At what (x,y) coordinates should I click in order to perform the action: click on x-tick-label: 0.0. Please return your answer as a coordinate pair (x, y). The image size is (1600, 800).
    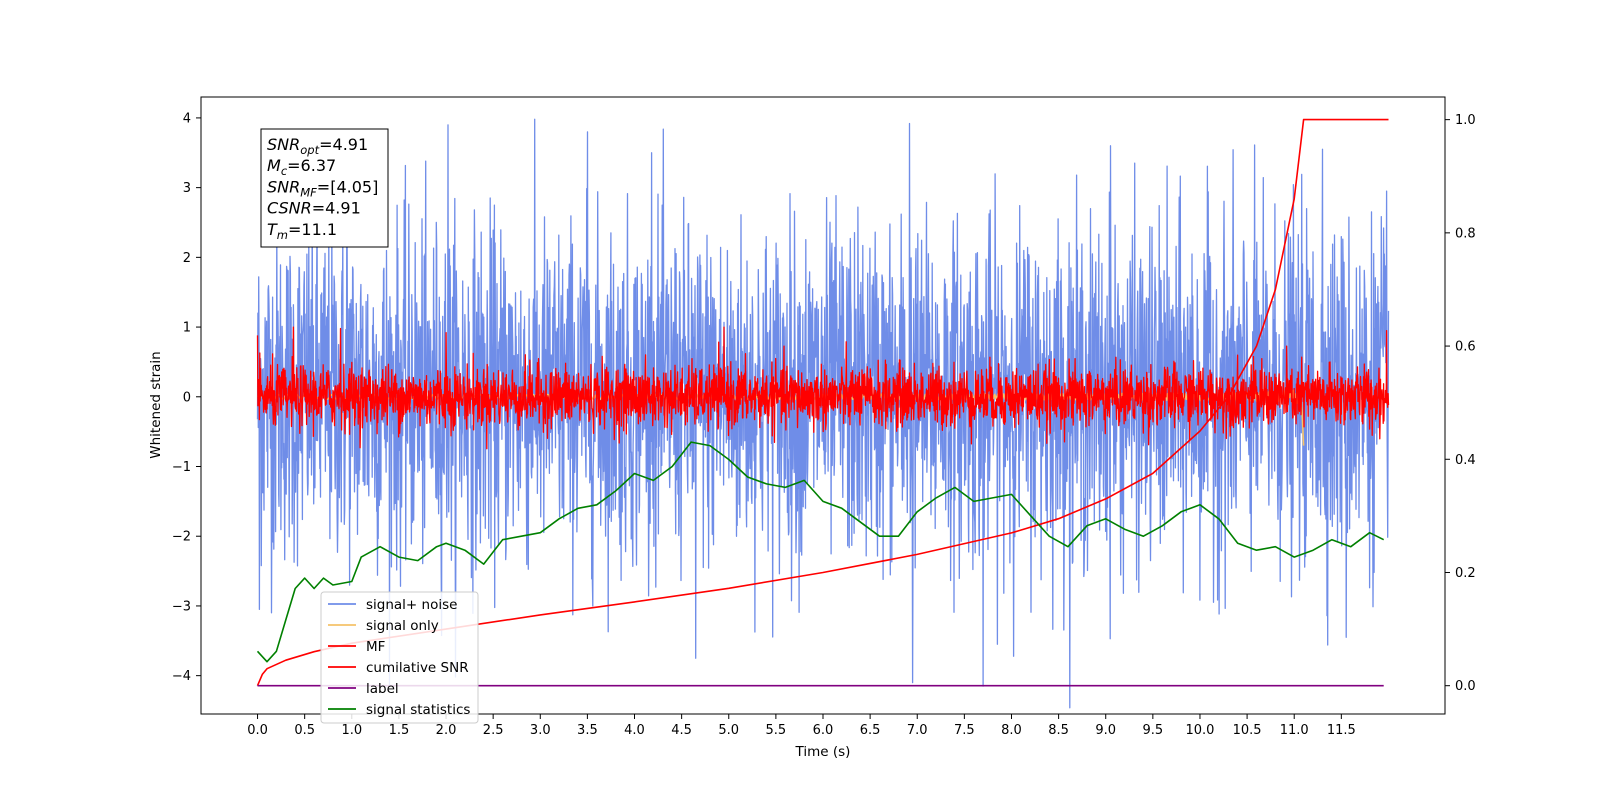
    Looking at the image, I should click on (257, 730).